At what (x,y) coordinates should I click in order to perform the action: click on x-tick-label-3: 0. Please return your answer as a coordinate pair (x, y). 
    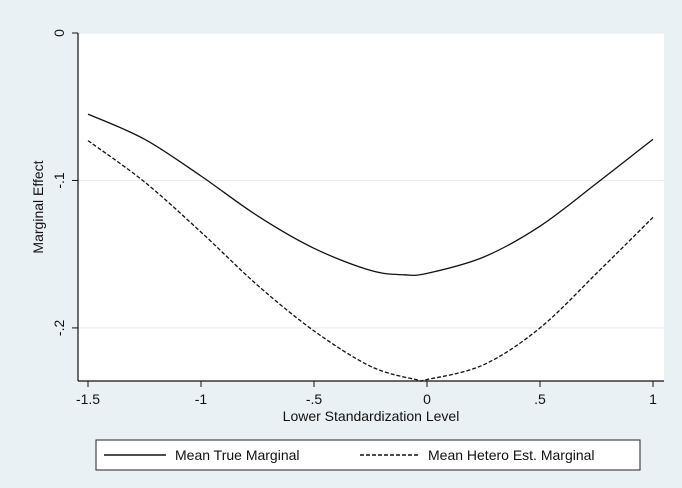
    Looking at the image, I should click on (427, 399).